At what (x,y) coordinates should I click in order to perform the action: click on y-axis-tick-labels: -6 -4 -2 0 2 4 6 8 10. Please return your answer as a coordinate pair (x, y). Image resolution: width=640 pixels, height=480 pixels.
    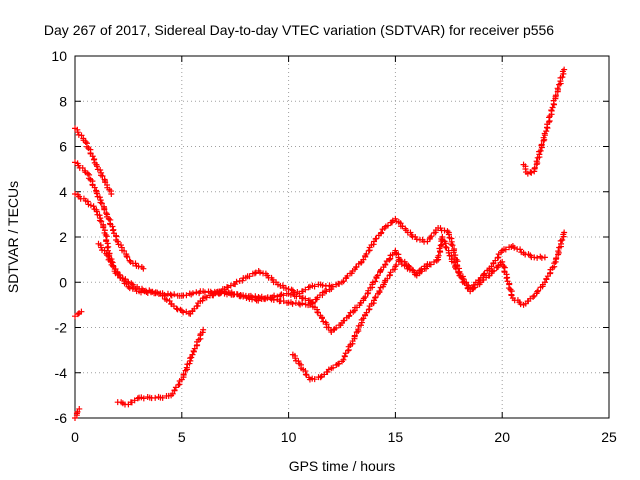
    Looking at the image, I should click on (59, 237).